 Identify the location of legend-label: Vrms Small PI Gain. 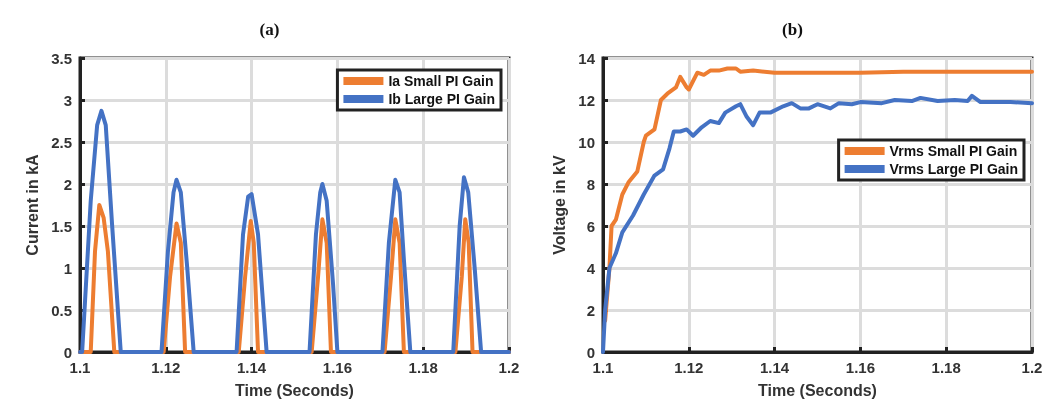
(953, 151).